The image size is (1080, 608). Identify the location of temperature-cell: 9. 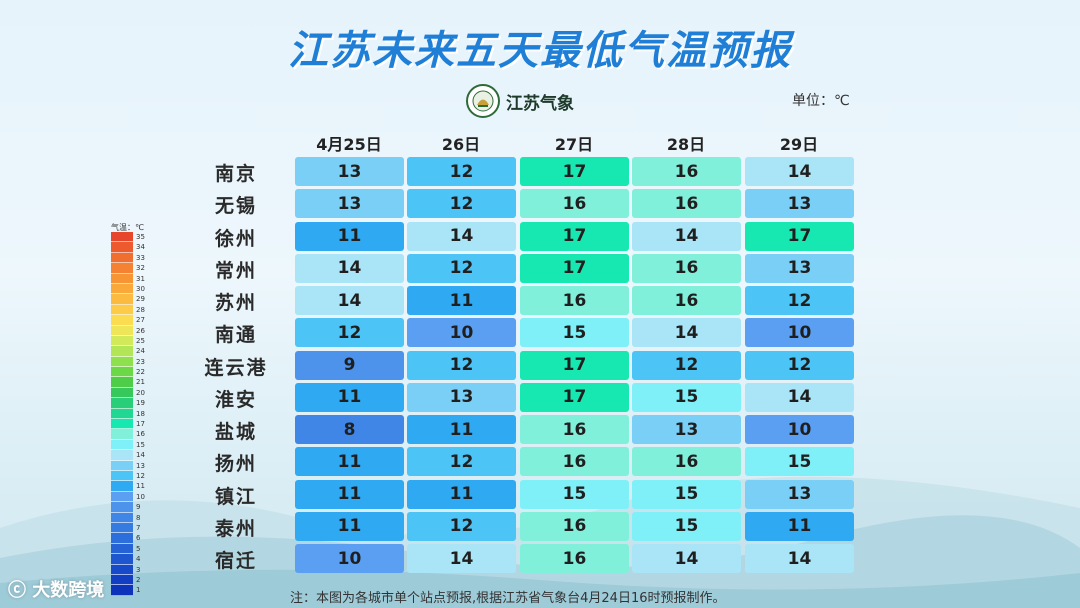
(349, 365).